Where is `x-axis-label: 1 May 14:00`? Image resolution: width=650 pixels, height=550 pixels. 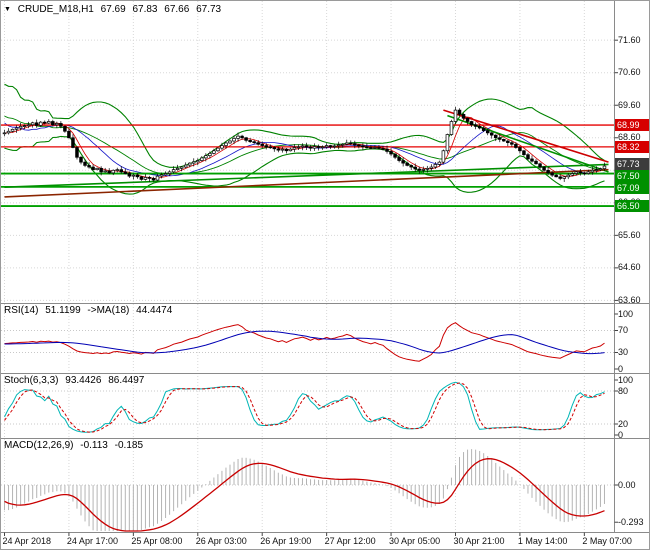 x-axis-label: 1 May 14:00 is located at coordinates (542, 541).